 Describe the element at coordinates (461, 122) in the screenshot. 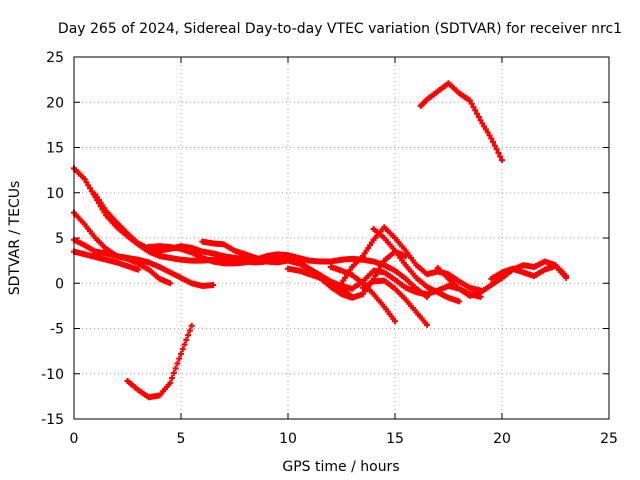

I see `series-arc-p` at that location.